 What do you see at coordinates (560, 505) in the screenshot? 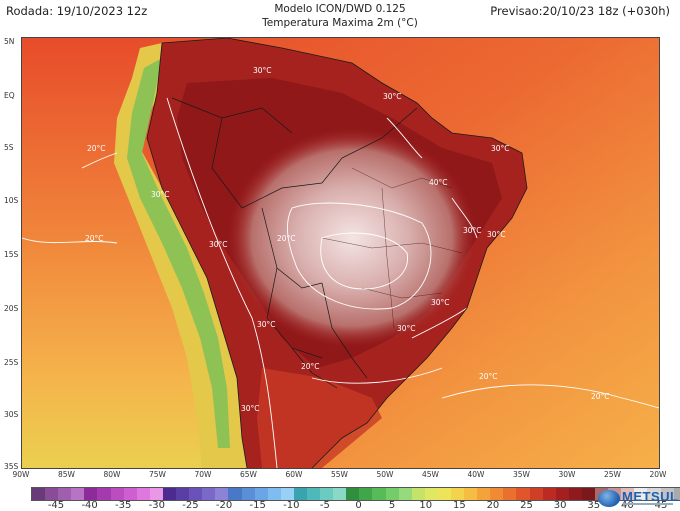
I see `colorbar-tick-label: 30` at bounding box center [560, 505].